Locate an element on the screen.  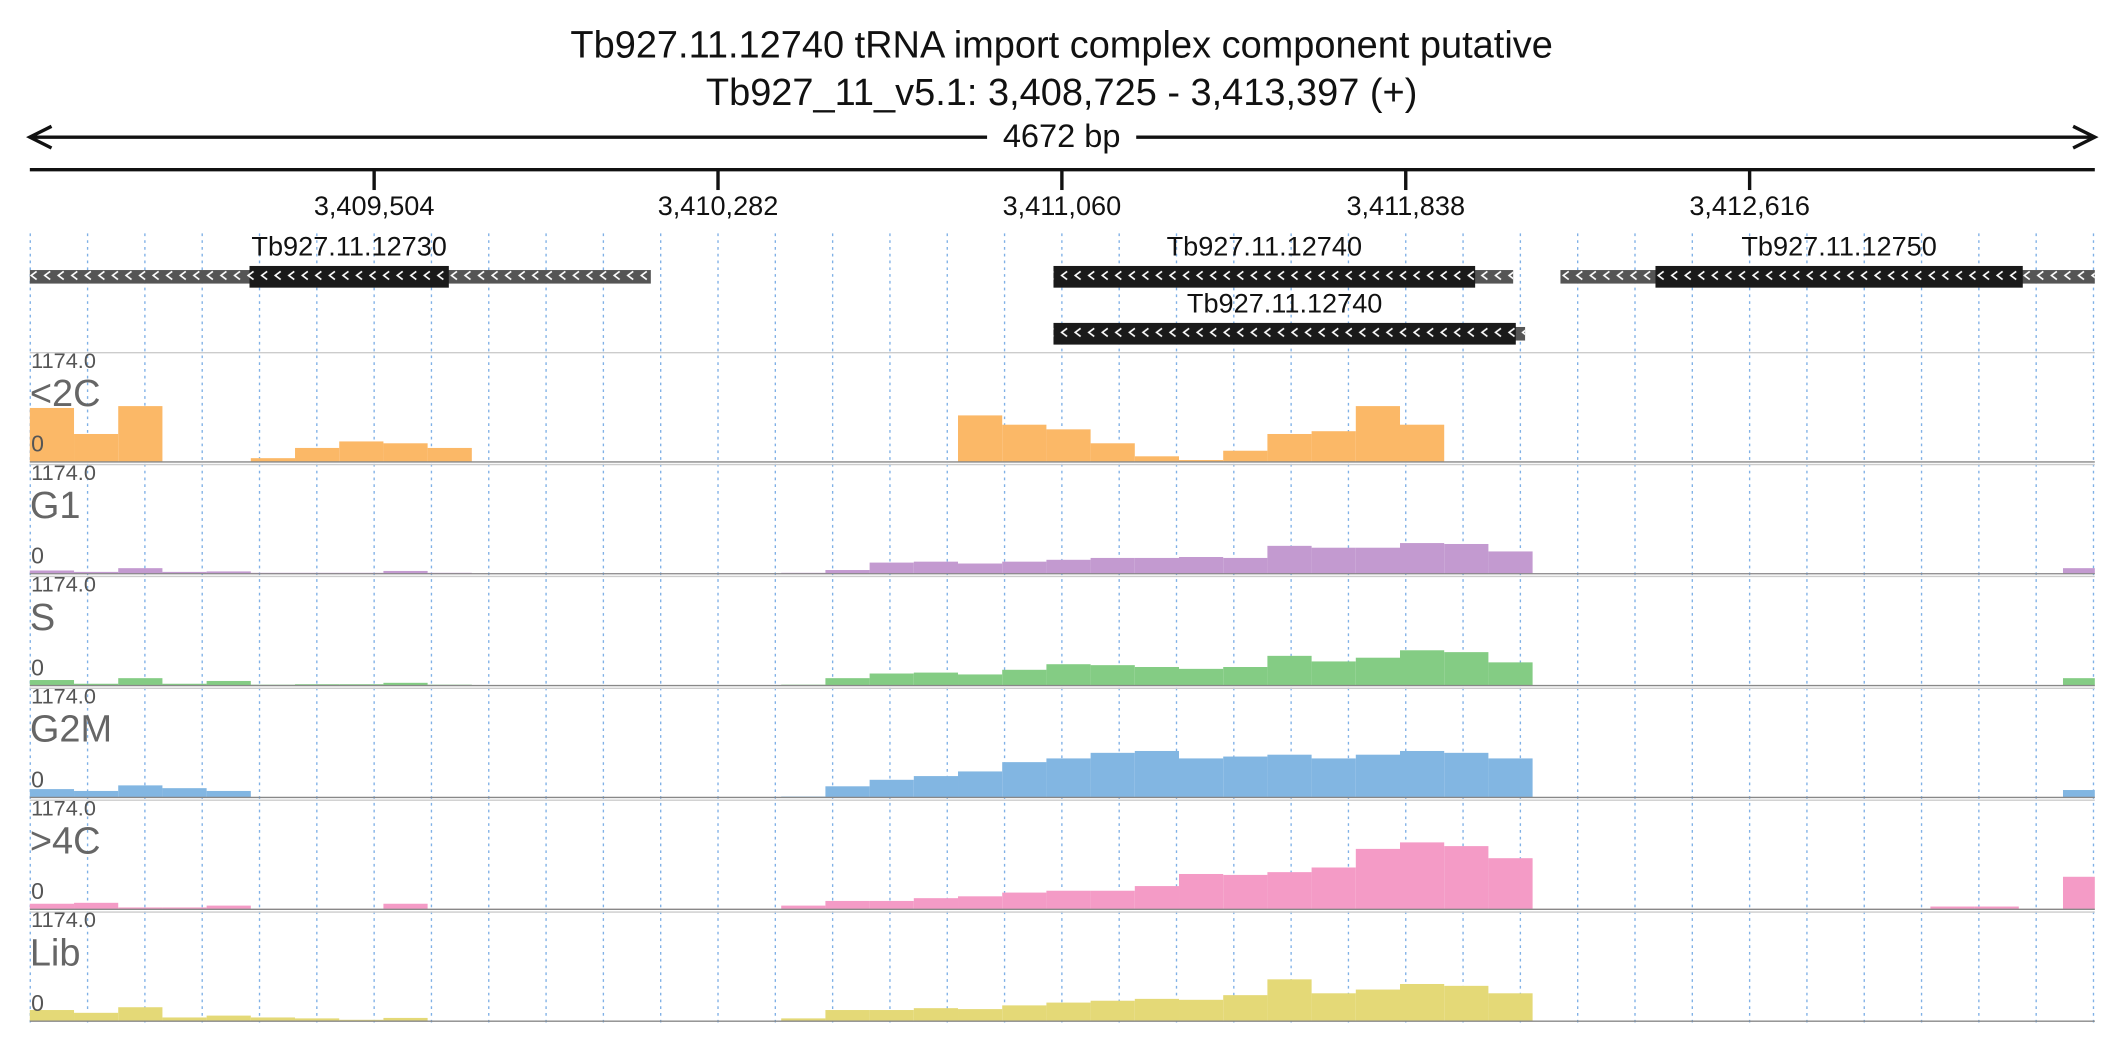
track-label: S is located at coordinates (42, 618).